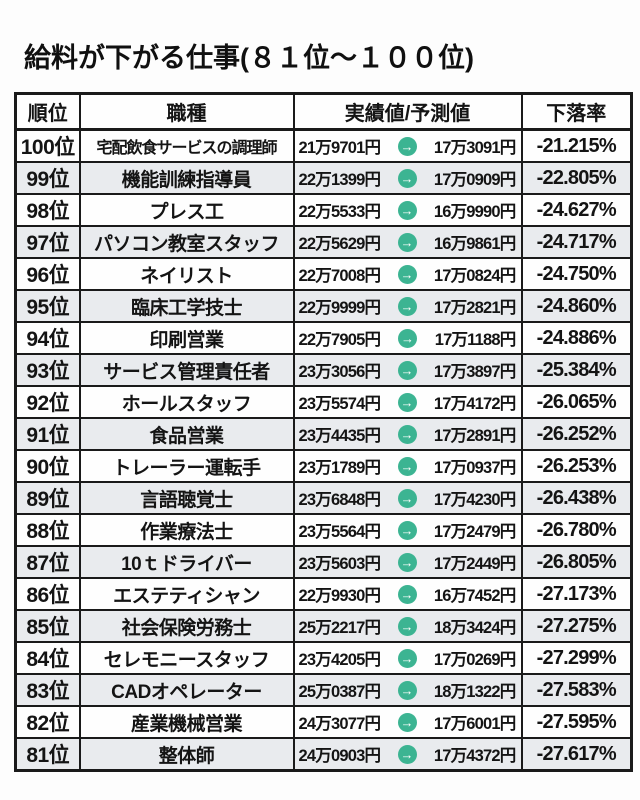  Describe the element at coordinates (186, 530) in the screenshot. I see `job-cell: 作業療法士` at that location.